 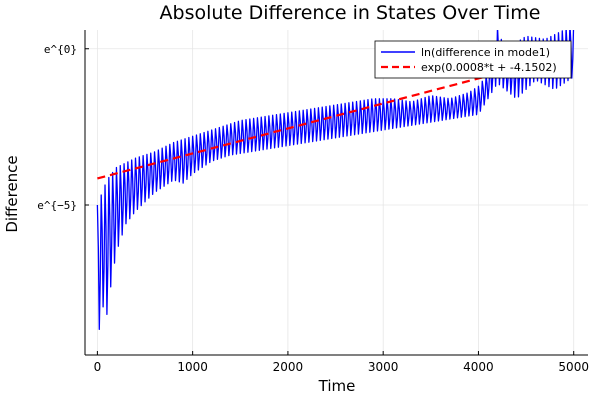 I want to click on x-tick-label: 5000, so click(x=573, y=367).